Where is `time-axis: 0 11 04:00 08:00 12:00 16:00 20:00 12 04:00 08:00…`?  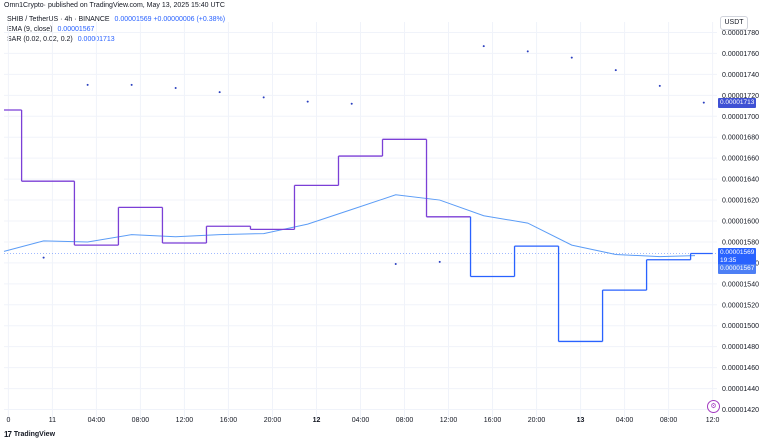
time-axis: 0 11 04:00 08:00 12:00 16:00 20:00 12 04:00 08:00… is located at coordinates (362, 420).